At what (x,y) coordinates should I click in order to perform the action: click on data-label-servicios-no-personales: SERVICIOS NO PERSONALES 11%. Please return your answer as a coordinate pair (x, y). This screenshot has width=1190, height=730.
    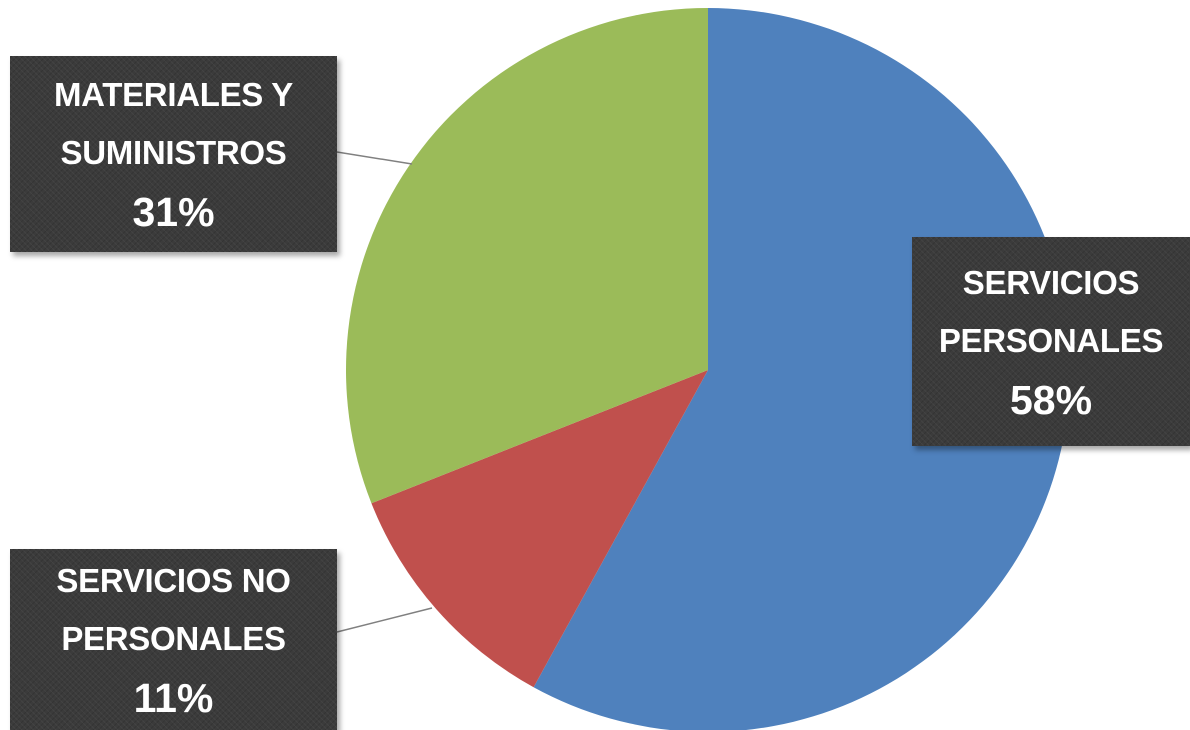
    Looking at the image, I should click on (173, 639).